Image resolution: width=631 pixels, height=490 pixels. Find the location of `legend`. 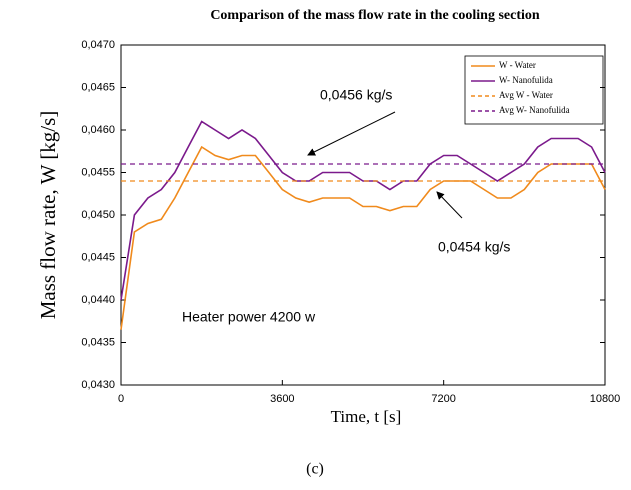

legend is located at coordinates (534, 90).